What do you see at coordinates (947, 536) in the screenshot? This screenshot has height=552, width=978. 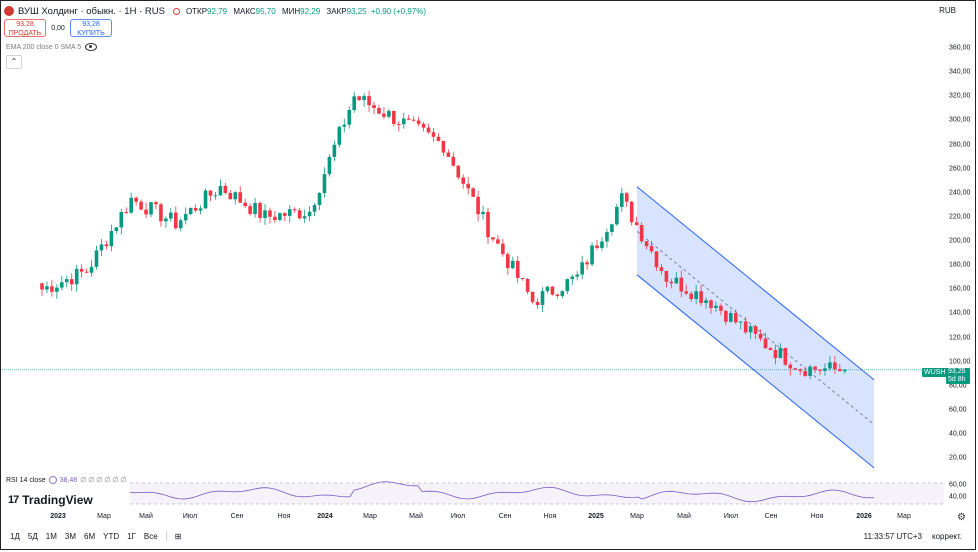 I see `adjust-toggle: коррект.` at bounding box center [947, 536].